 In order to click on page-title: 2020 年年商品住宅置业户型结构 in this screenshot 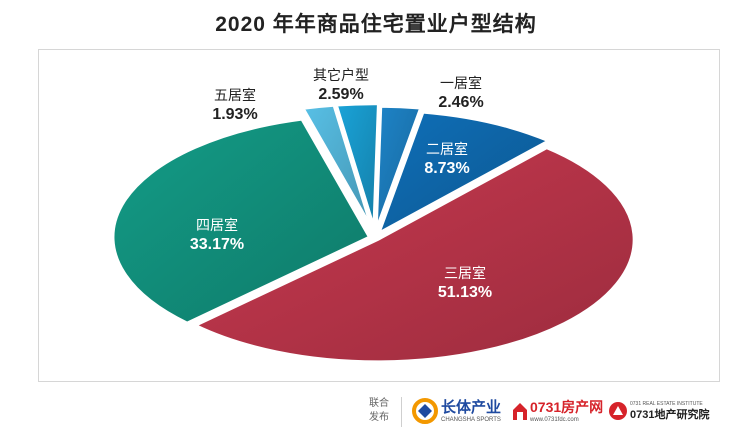, I will do `click(376, 24)`.